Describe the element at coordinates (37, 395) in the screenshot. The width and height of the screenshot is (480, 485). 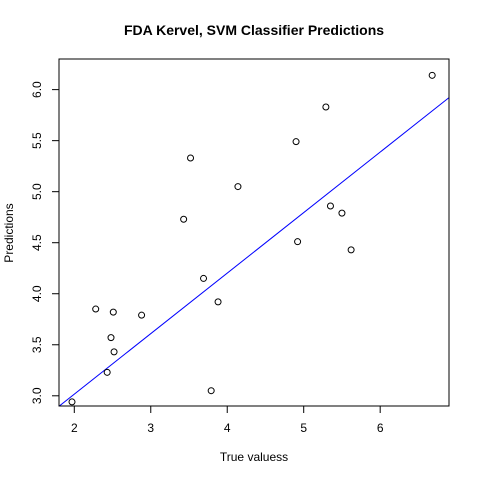
I see `y-tick-label-0: 3.0` at that location.